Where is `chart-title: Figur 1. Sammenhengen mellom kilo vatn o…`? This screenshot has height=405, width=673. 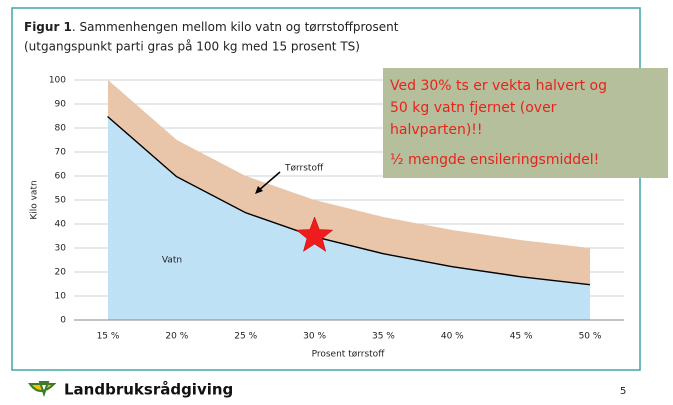
chart-title: Figur 1. Sammenhengen mellom kilo vatn o… is located at coordinates (211, 27).